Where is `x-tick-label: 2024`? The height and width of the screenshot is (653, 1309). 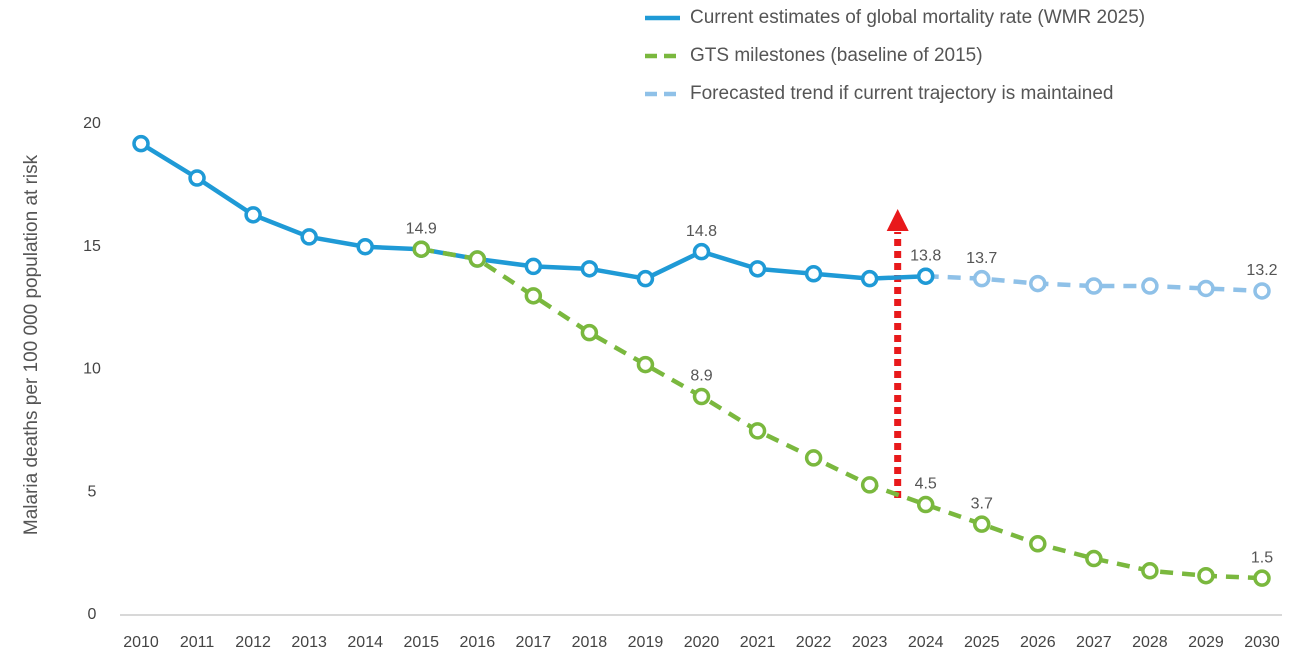 x-tick-label: 2024 is located at coordinates (926, 642).